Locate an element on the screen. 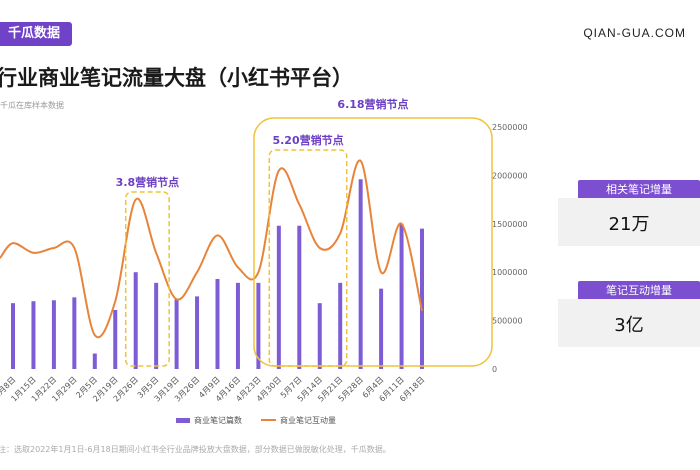 The width and height of the screenshot is (700, 470). annotation-label: 5.20营销节点 is located at coordinates (307, 140).